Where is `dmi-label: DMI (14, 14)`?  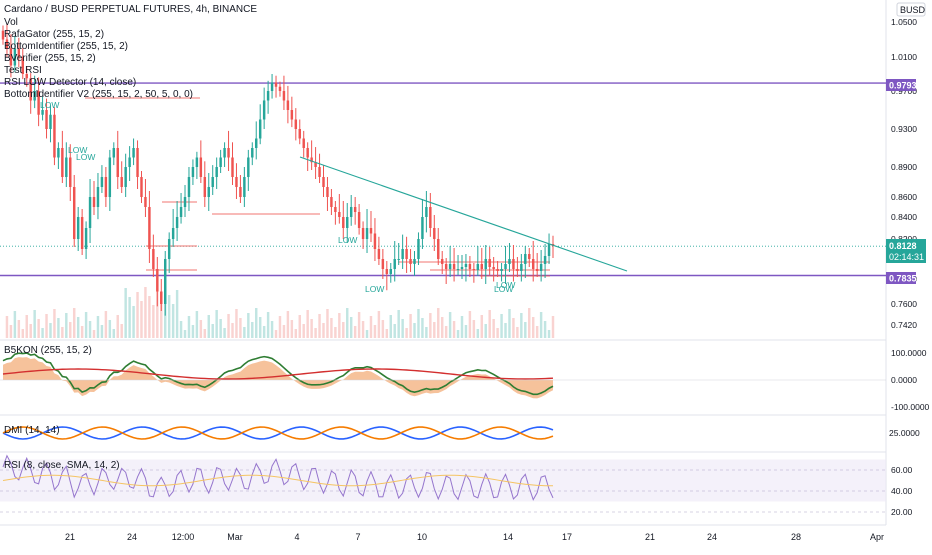 dmi-label: DMI (14, 14) is located at coordinates (32, 430).